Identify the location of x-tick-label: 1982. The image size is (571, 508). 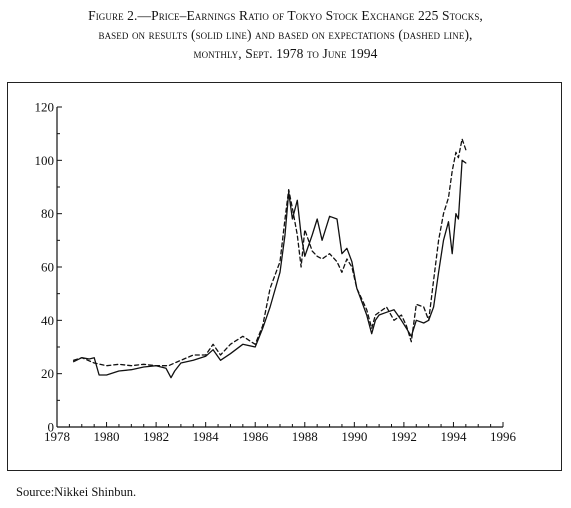
(156, 436).